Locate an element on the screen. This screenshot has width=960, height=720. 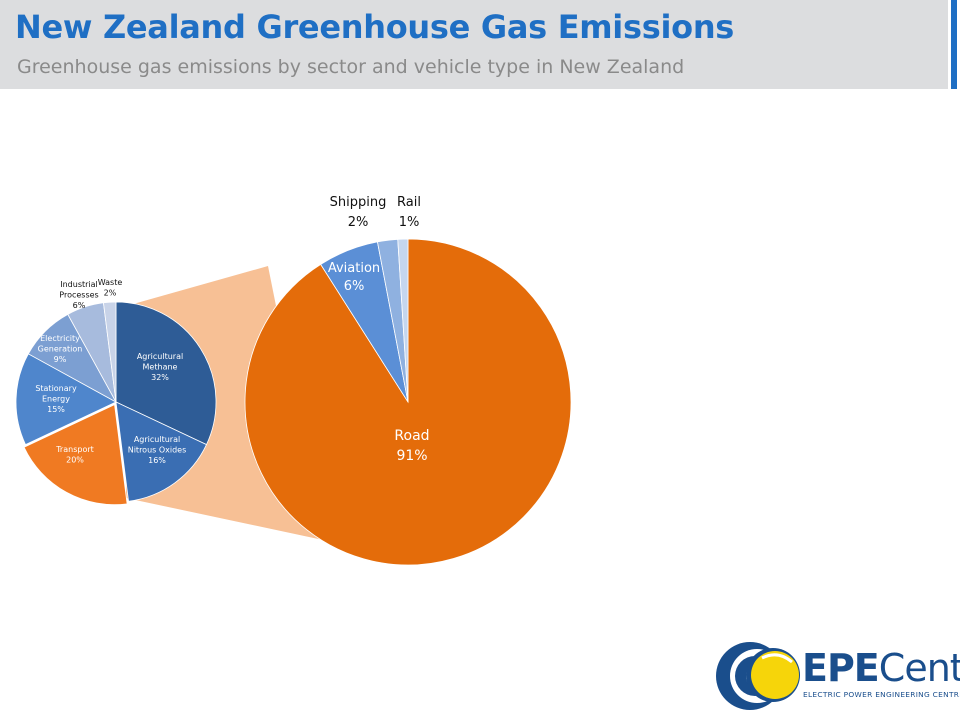
pie-label-transport: Transport 20% is located at coordinates (74, 455).